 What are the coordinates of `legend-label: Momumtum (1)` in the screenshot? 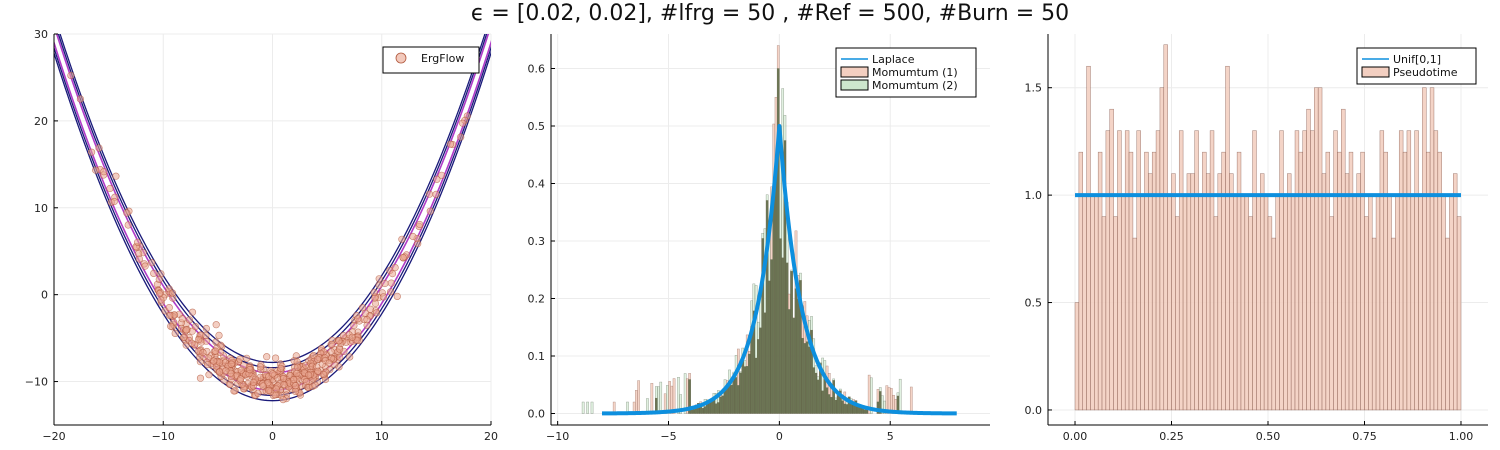 It's located at (915, 72).